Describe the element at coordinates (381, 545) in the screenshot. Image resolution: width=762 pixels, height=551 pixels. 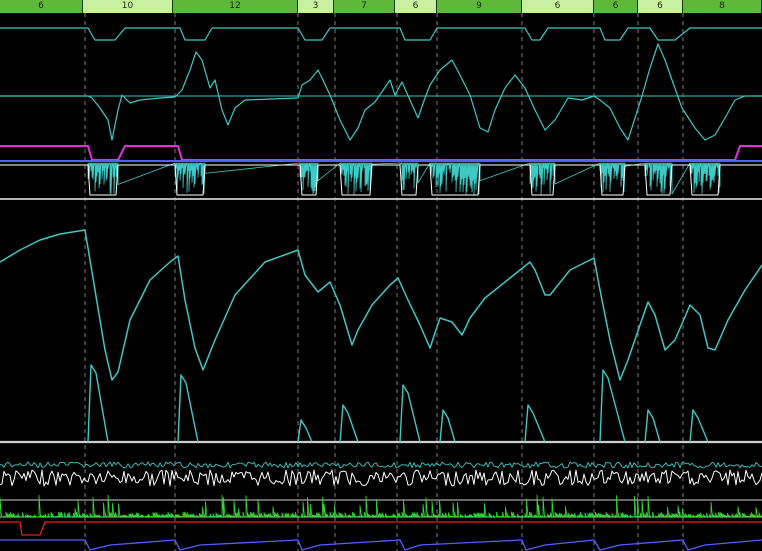
I see `bottom-blue-trace` at that location.